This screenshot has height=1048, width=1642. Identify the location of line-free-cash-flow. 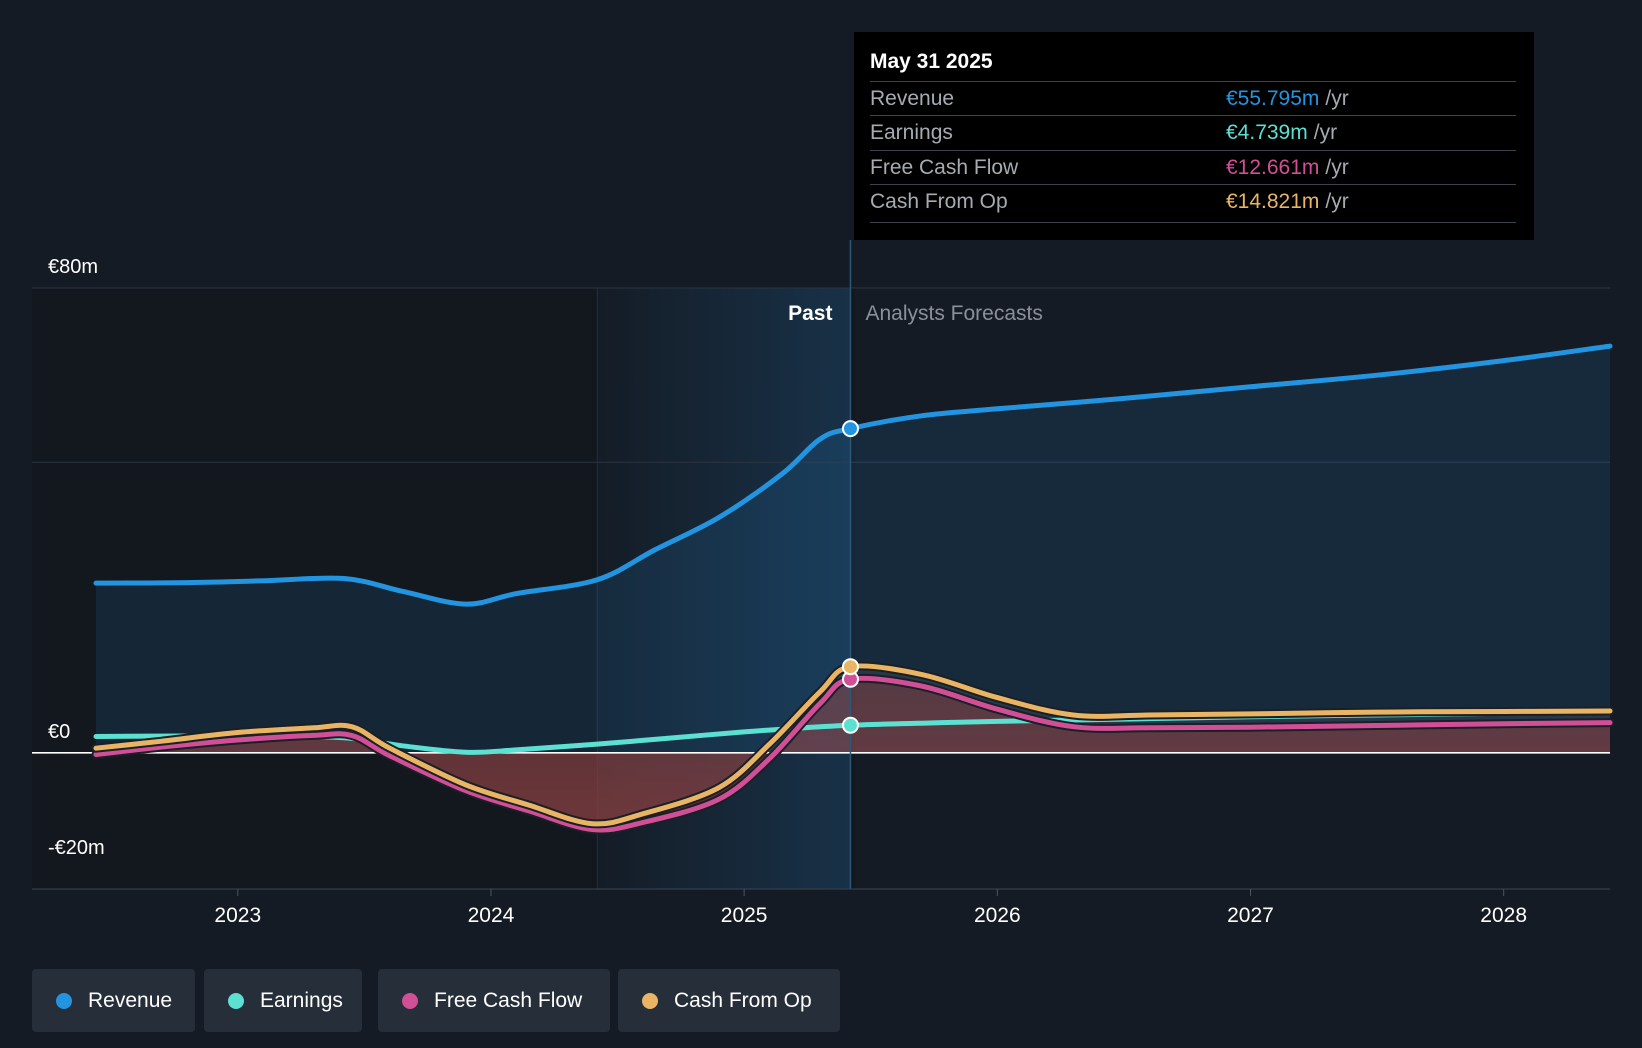
(853, 754).